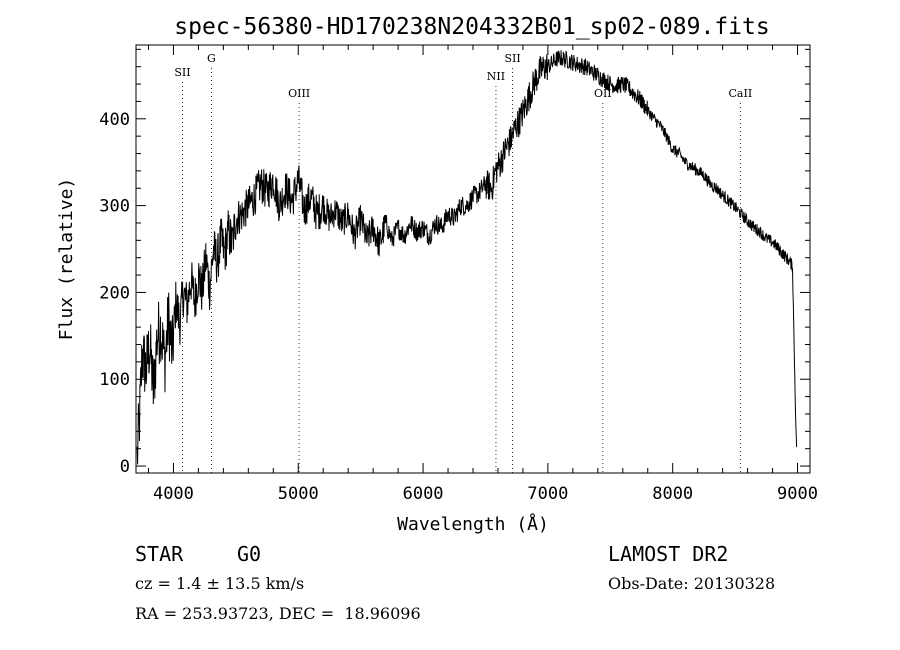 This screenshot has height=650, width=900. Describe the element at coordinates (220, 583) in the screenshot. I see `redshift-cz: cz = 1.4 ± 13.5 km/s` at that location.